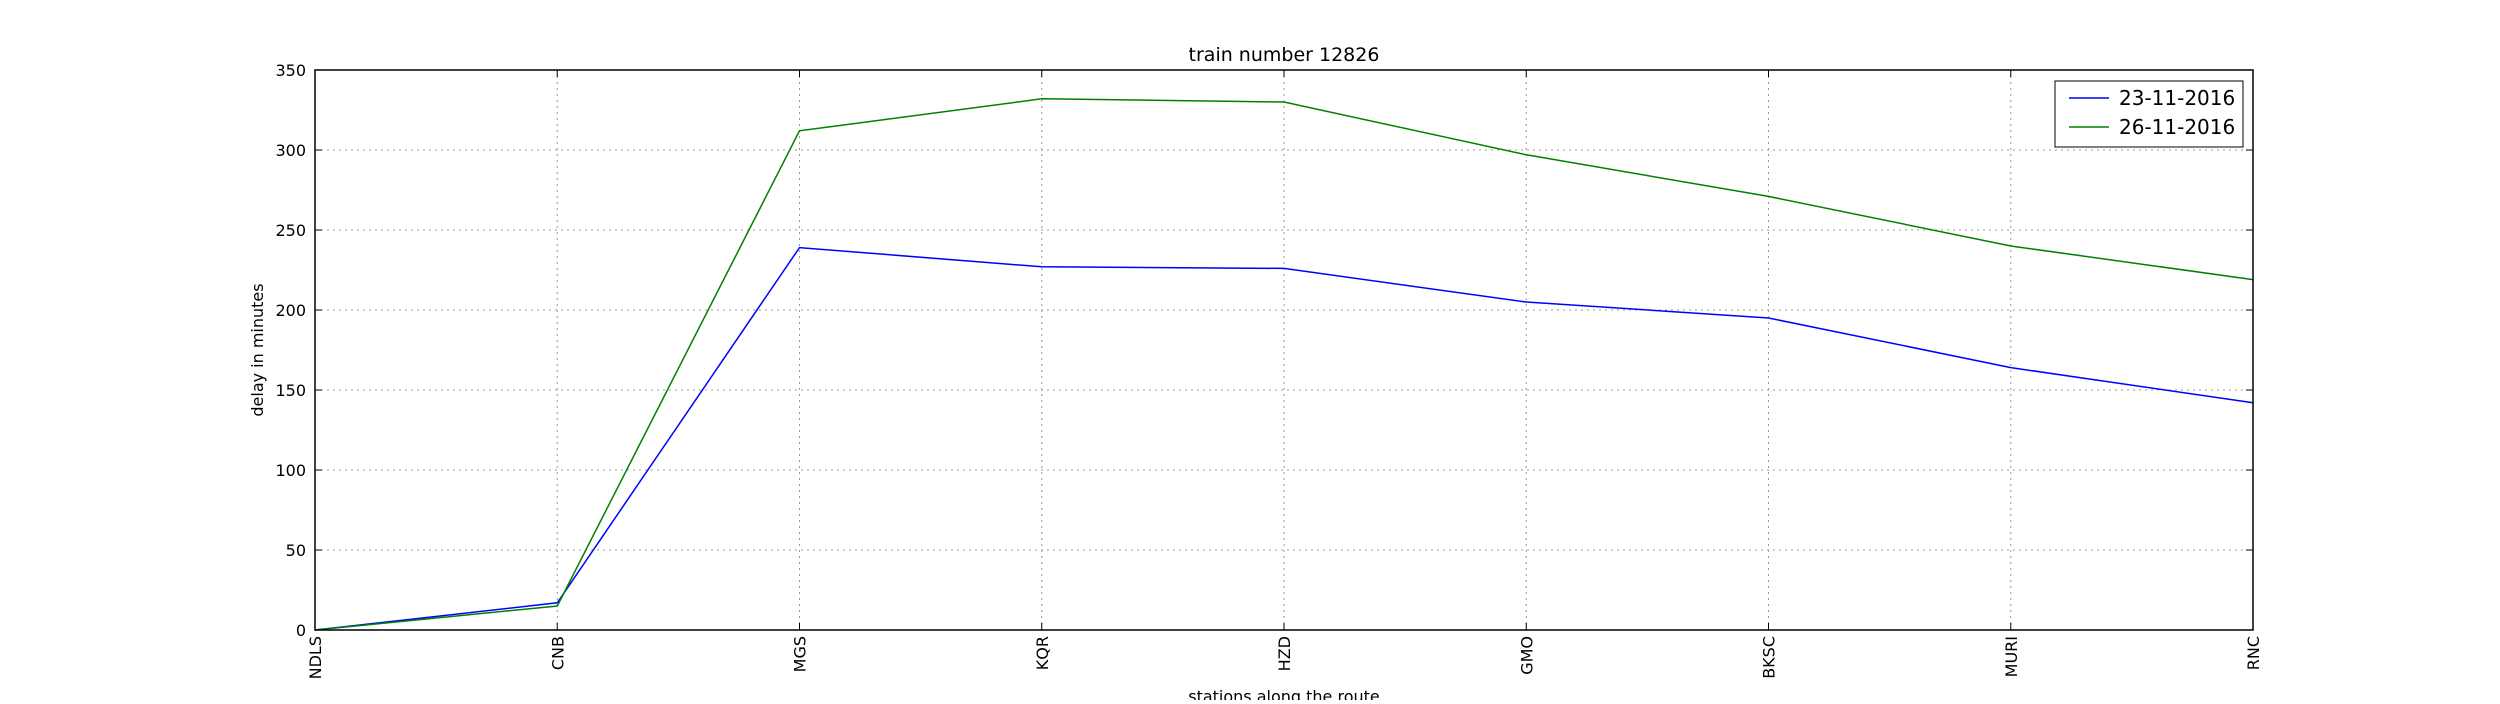 The width and height of the screenshot is (2500, 704). I want to click on y-axis-label: delay in minutes, so click(257, 349).